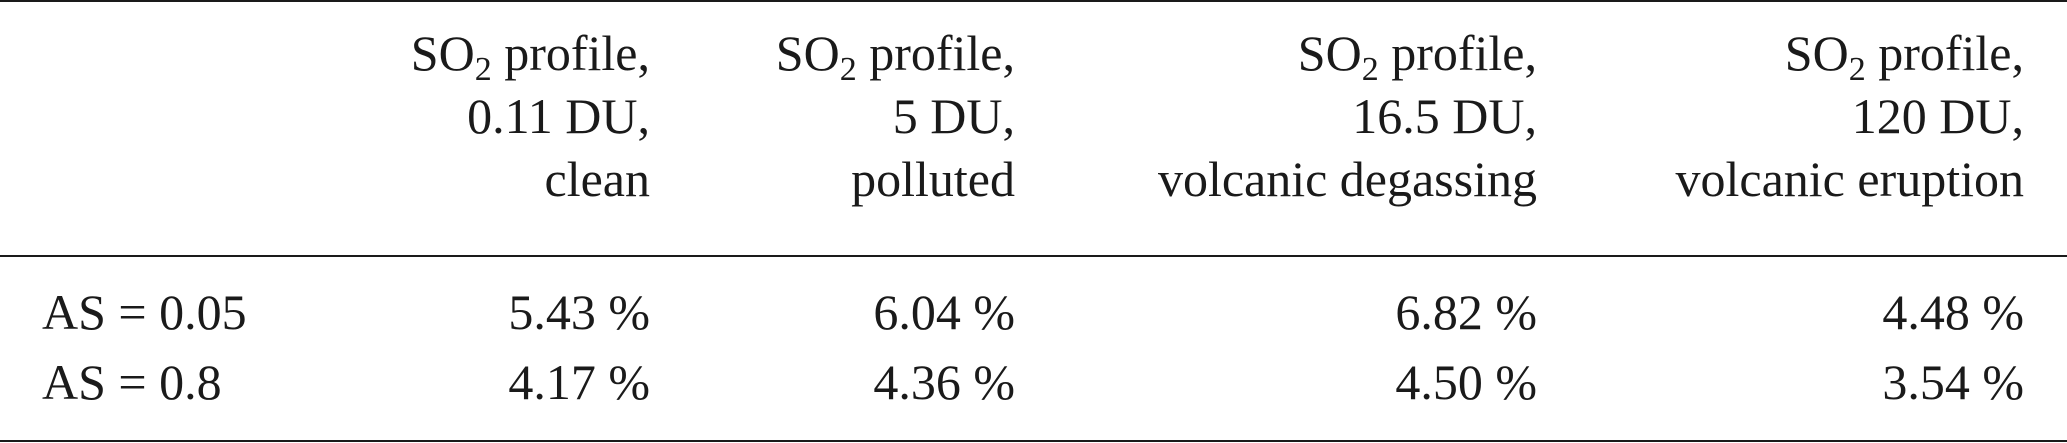  I want to click on table-top-rule, so click(1033, 1).